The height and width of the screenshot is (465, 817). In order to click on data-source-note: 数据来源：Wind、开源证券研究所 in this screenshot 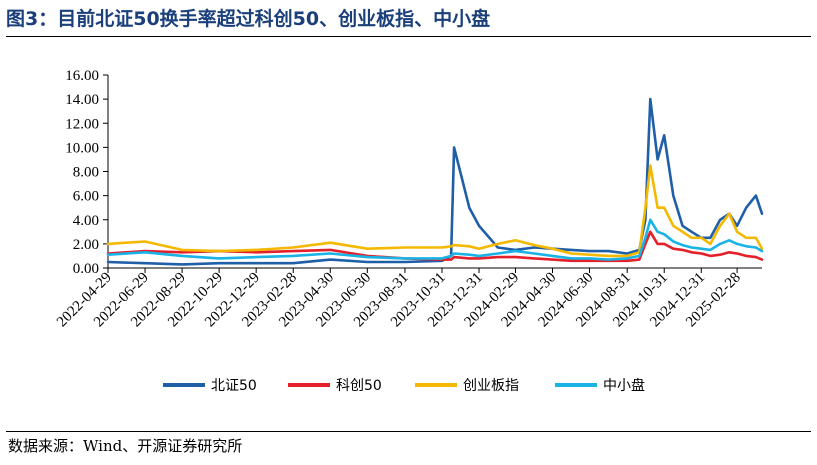, I will do `click(125, 446)`.